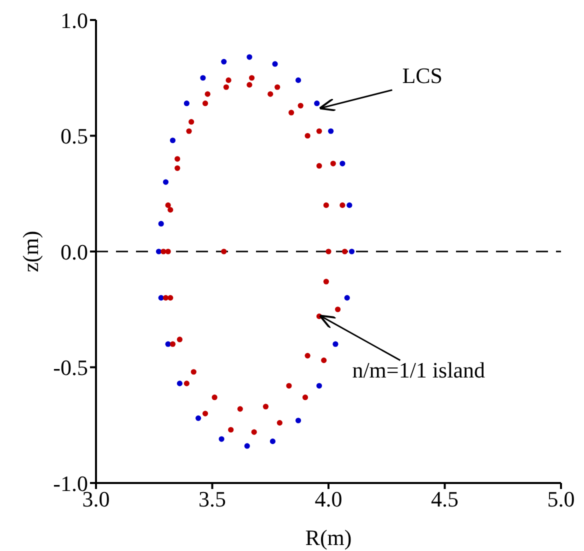 This screenshot has height=551, width=584. I want to click on y-tick-label: 1.0, so click(74, 20).